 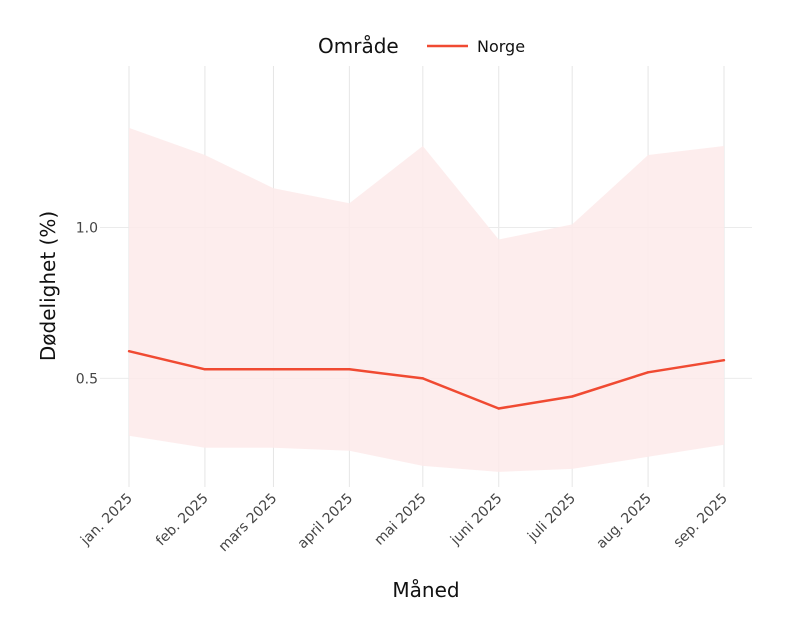 What do you see at coordinates (326, 522) in the screenshot?
I see `x-tick-label-3: april 2025` at bounding box center [326, 522].